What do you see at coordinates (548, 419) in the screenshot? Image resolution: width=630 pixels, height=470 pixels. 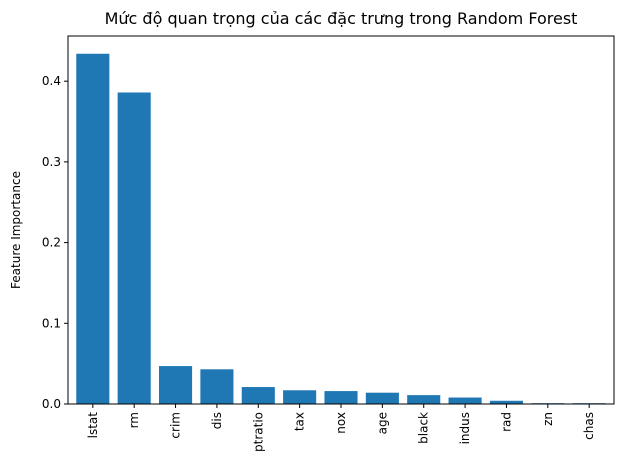 I see `x-tick-label: zn` at bounding box center [548, 419].